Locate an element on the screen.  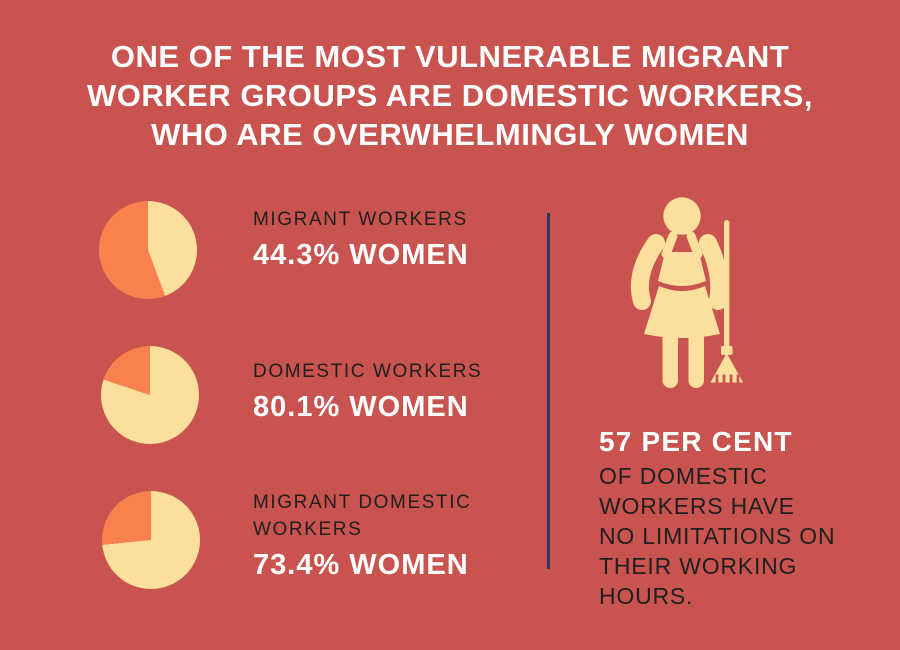
broom-collar is located at coordinates (727, 350).